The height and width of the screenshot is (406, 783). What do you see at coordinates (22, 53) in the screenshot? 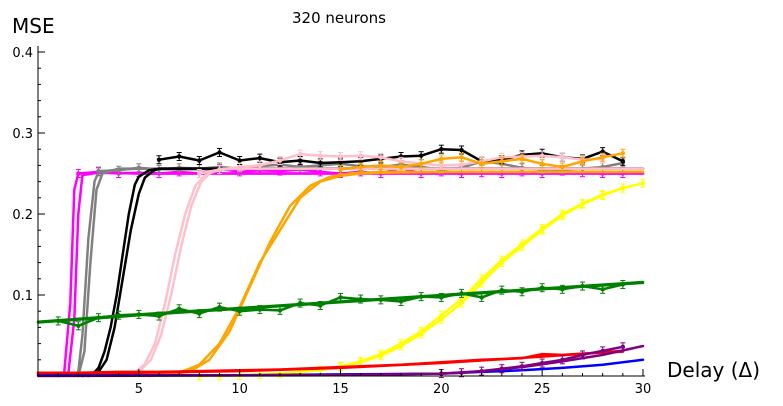
I see `y-tick-label: 0.4` at bounding box center [22, 53].